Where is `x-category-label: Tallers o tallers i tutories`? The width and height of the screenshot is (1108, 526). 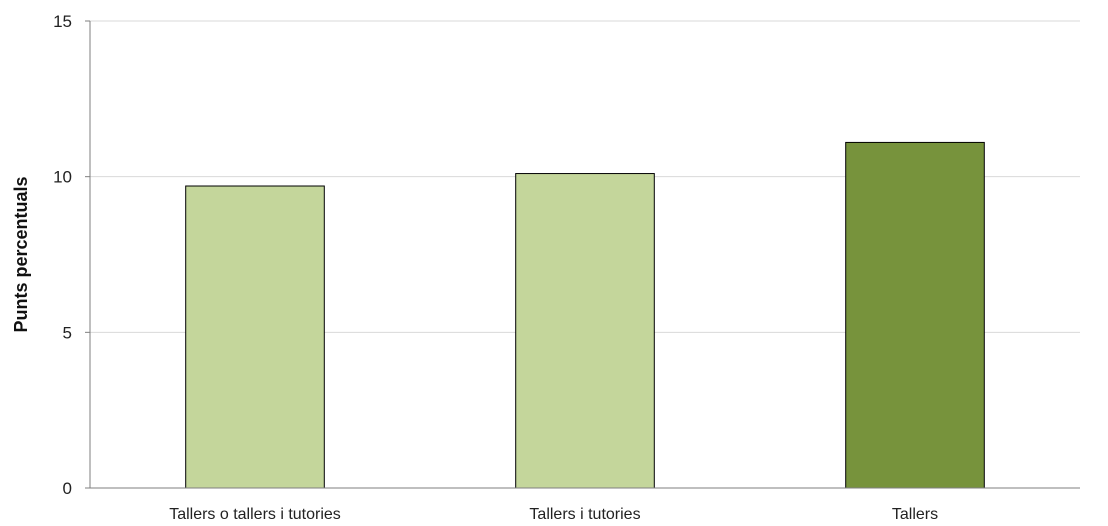
x-category-label: Tallers o tallers i tutories is located at coordinates (255, 514).